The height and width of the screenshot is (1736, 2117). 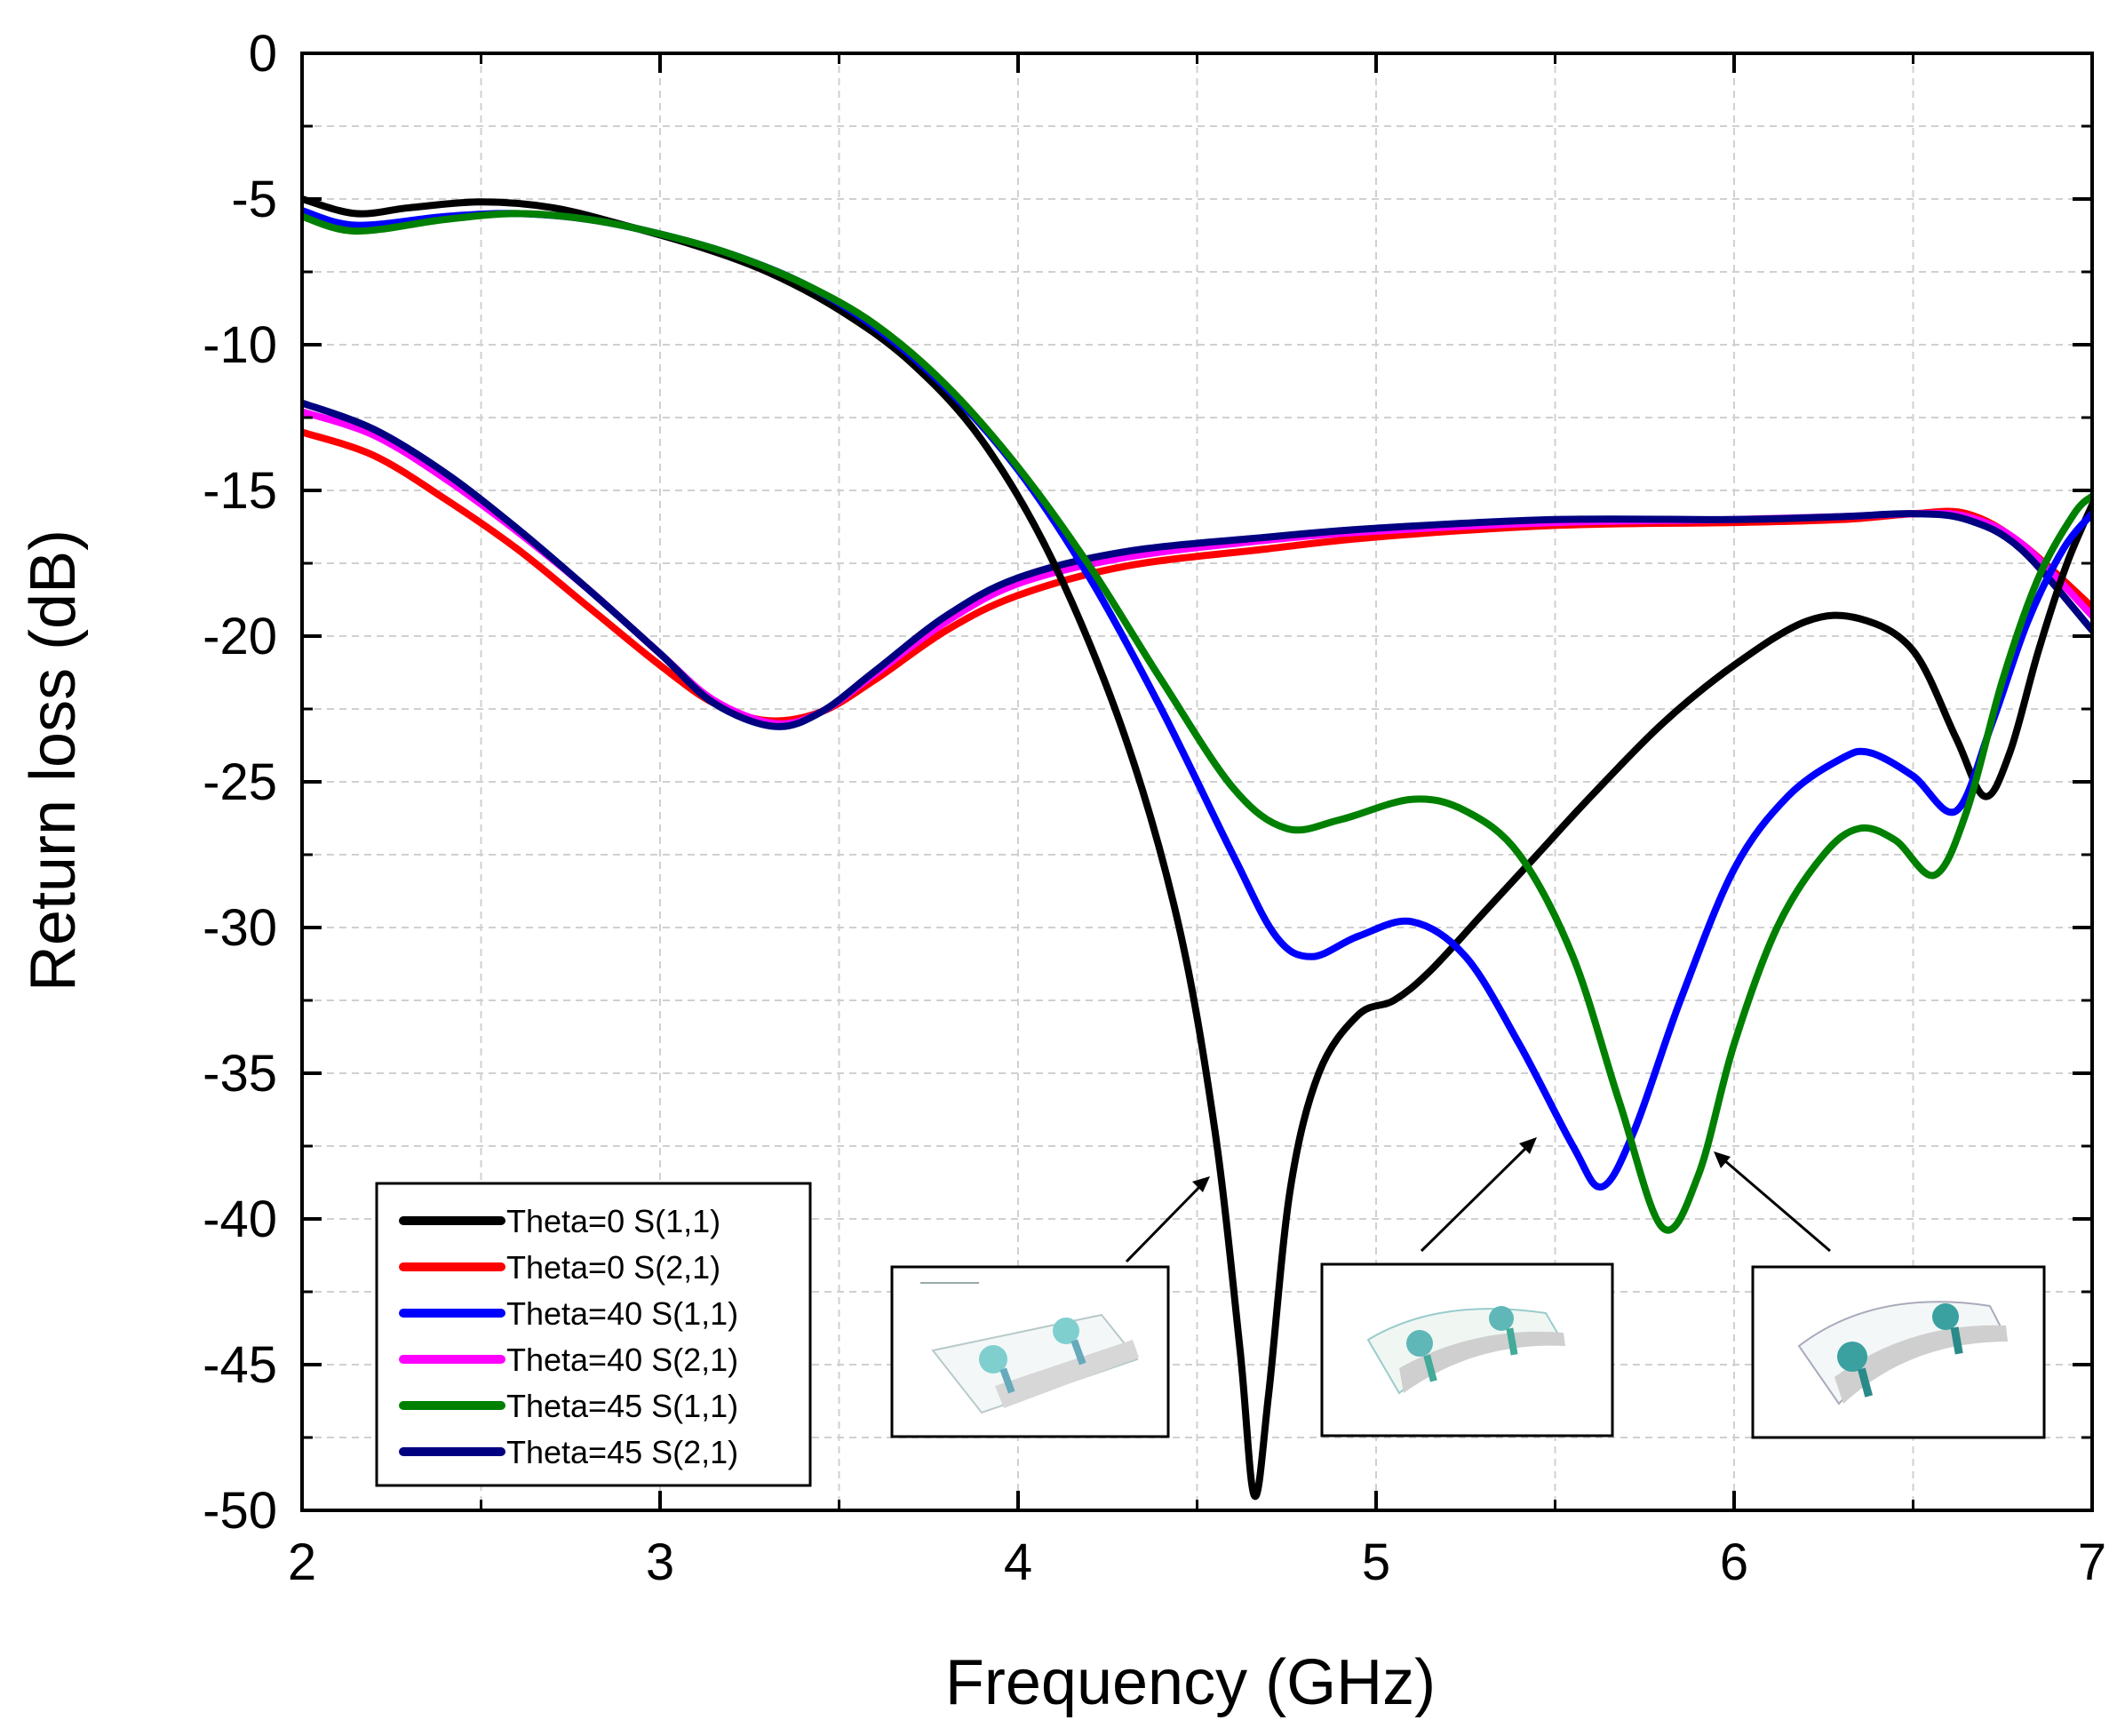 I want to click on x-axis-title: Frequency (GHz), so click(x=1190, y=1682).